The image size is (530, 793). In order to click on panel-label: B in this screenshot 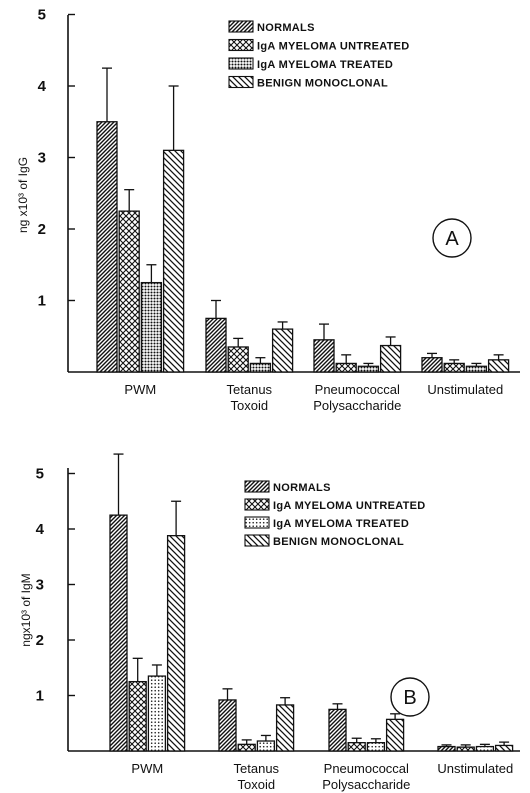, I will do `click(409, 698)`.